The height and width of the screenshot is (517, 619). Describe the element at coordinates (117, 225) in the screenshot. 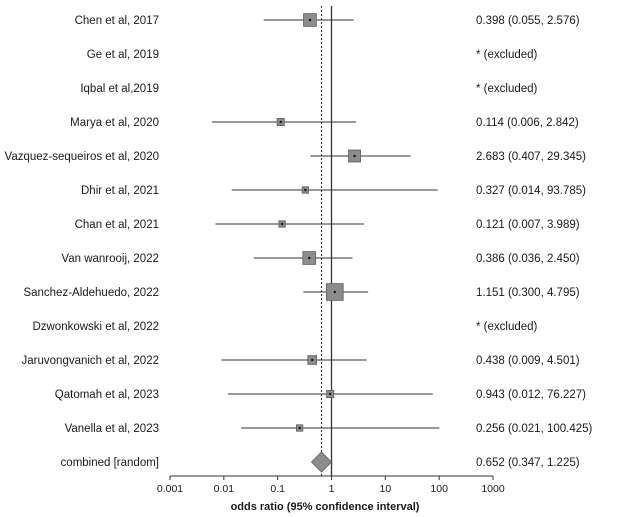

I see `study-label: Chan et al, 2021` at that location.